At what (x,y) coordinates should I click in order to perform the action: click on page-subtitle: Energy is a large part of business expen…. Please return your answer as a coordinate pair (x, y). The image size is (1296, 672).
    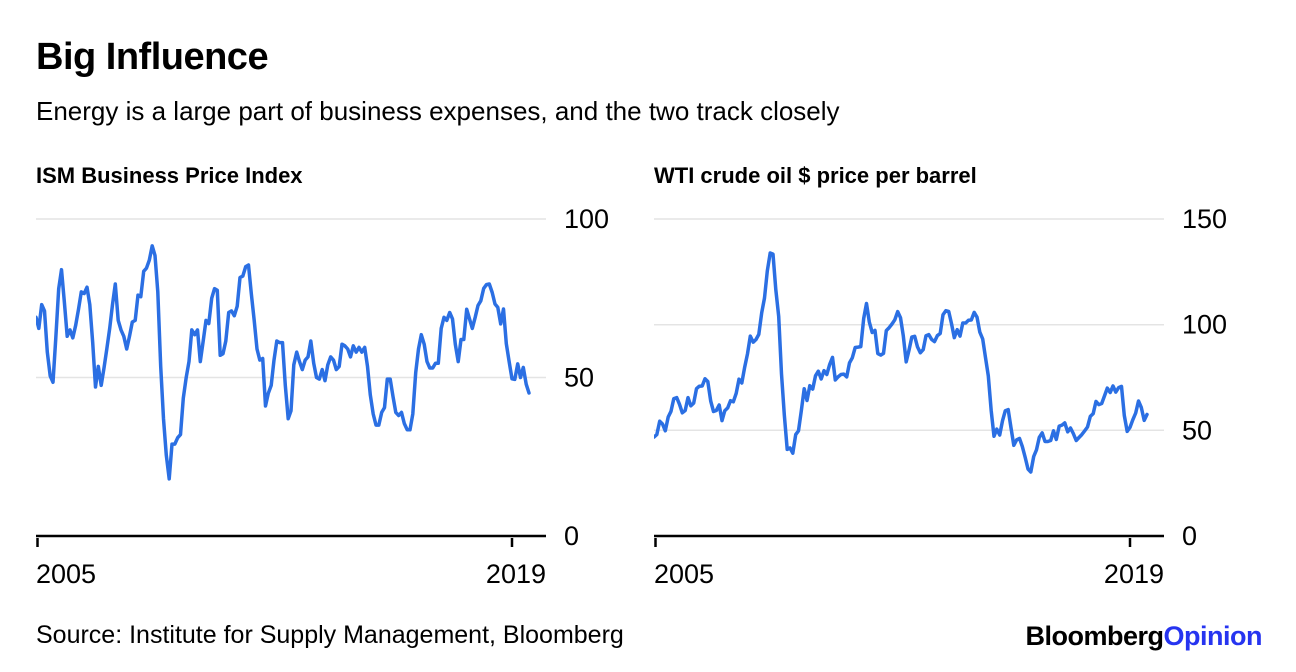
    Looking at the image, I should click on (438, 111).